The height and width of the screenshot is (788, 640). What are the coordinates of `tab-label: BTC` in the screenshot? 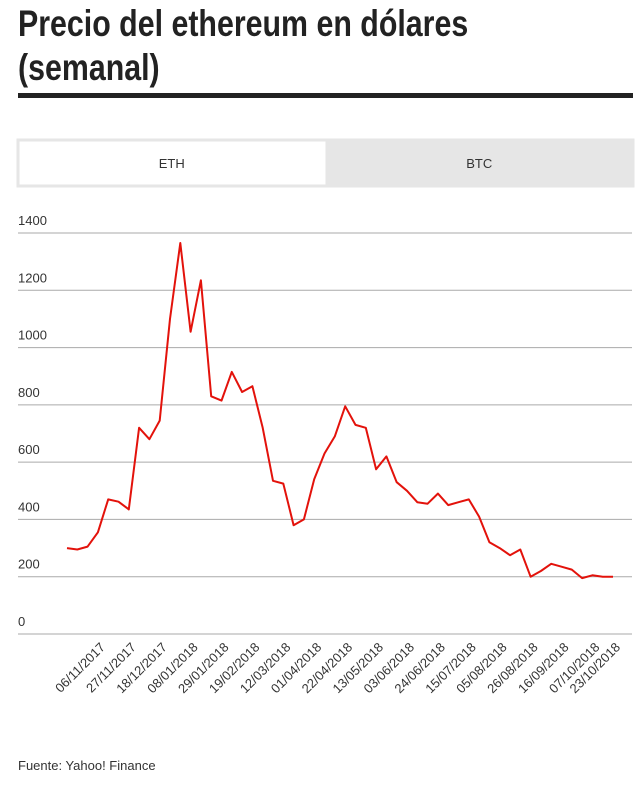 It's located at (479, 163).